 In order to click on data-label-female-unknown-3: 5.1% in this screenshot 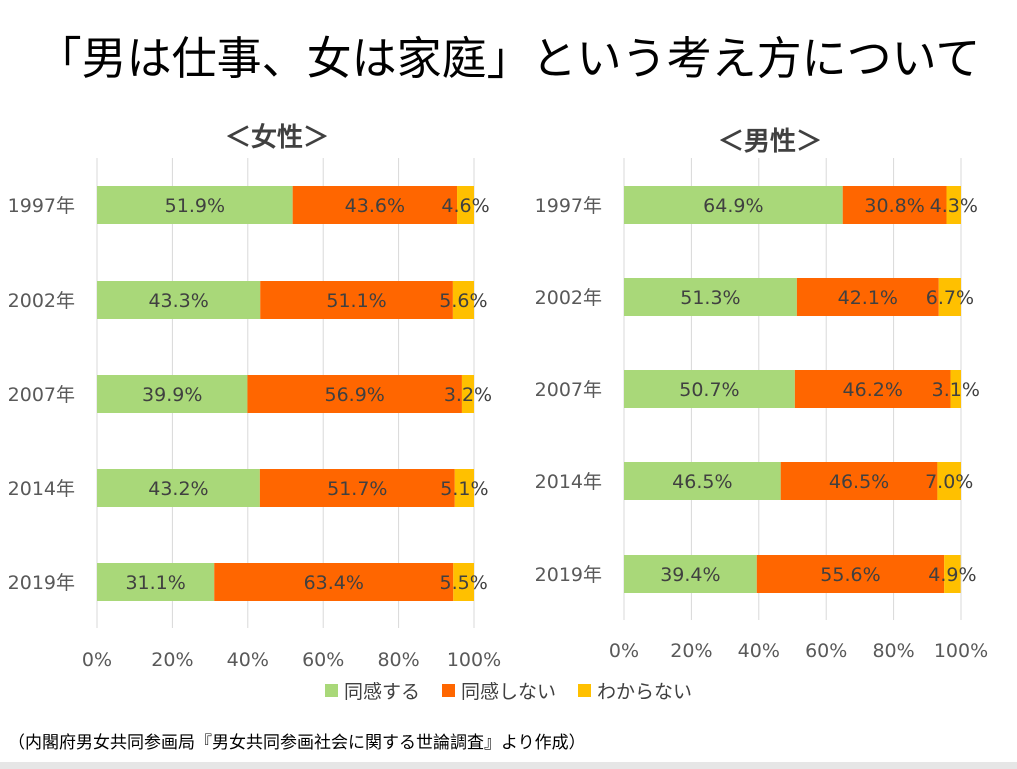, I will do `click(464, 489)`.